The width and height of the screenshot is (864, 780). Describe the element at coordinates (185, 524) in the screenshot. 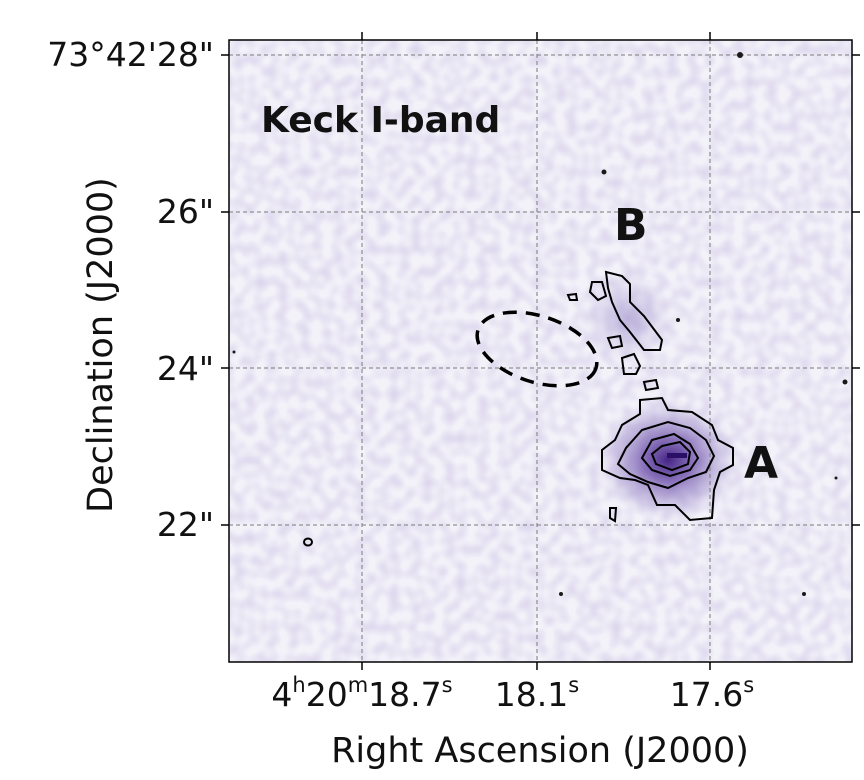

I see `dec-tick-label: 22"` at that location.